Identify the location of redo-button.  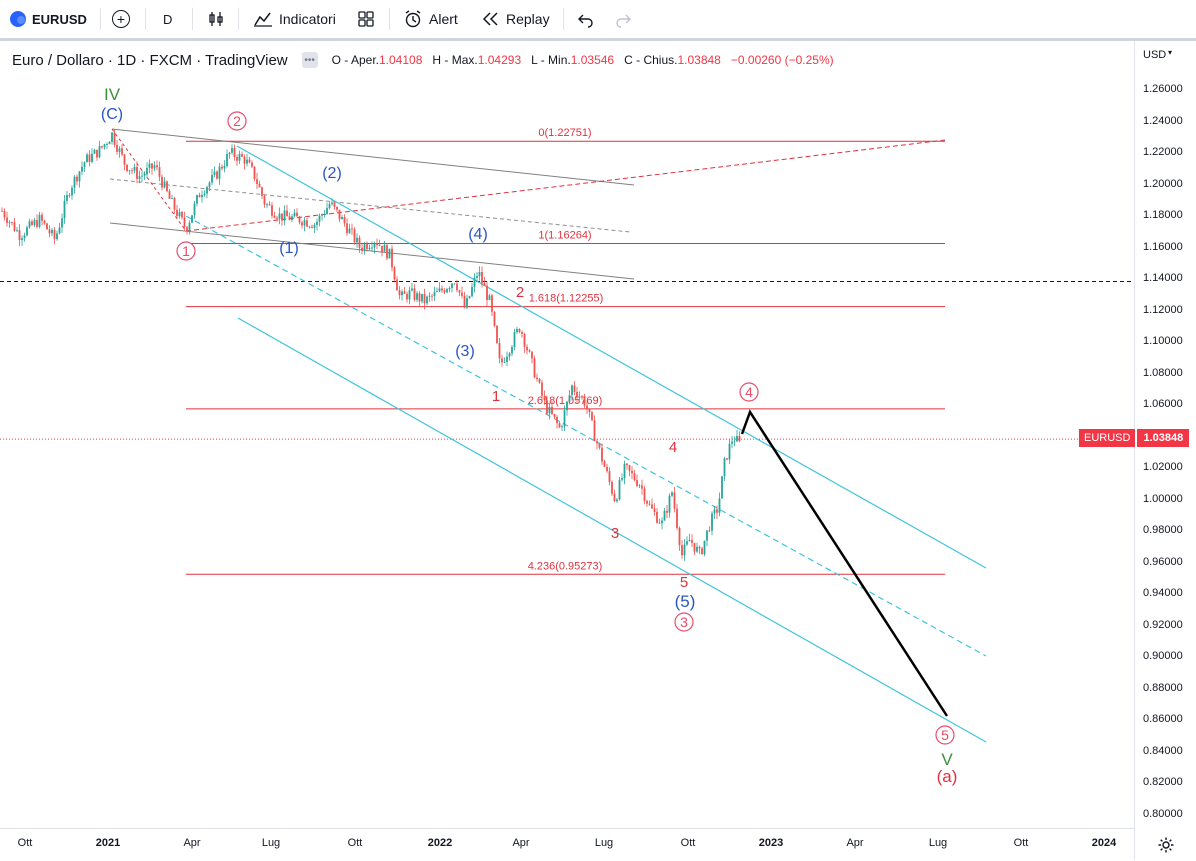
(623, 19).